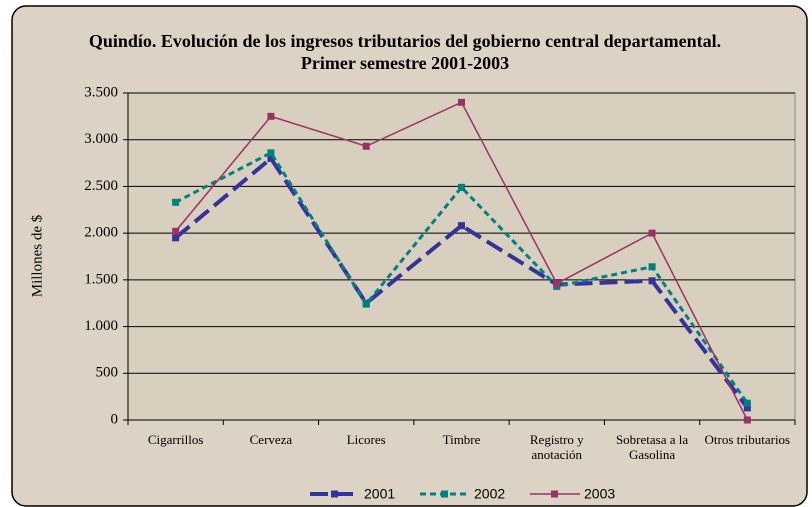  I want to click on y-tick-label: 0, so click(115, 419).